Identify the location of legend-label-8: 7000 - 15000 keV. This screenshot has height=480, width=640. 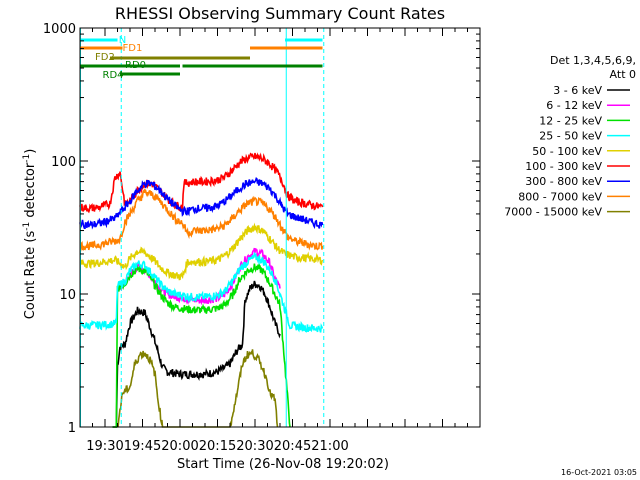
(553, 212).